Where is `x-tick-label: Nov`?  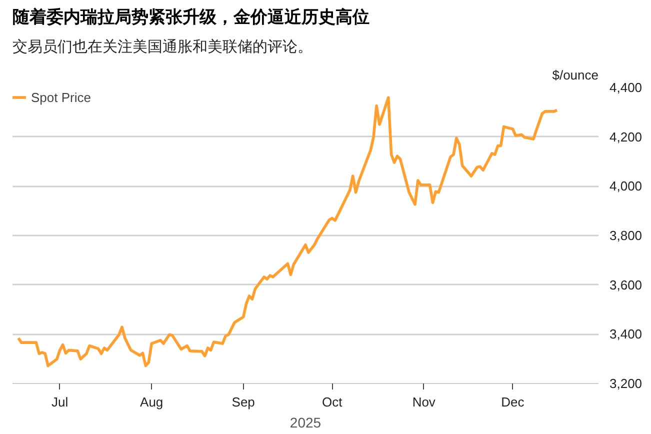
x-tick-label: Nov is located at coordinates (424, 402).